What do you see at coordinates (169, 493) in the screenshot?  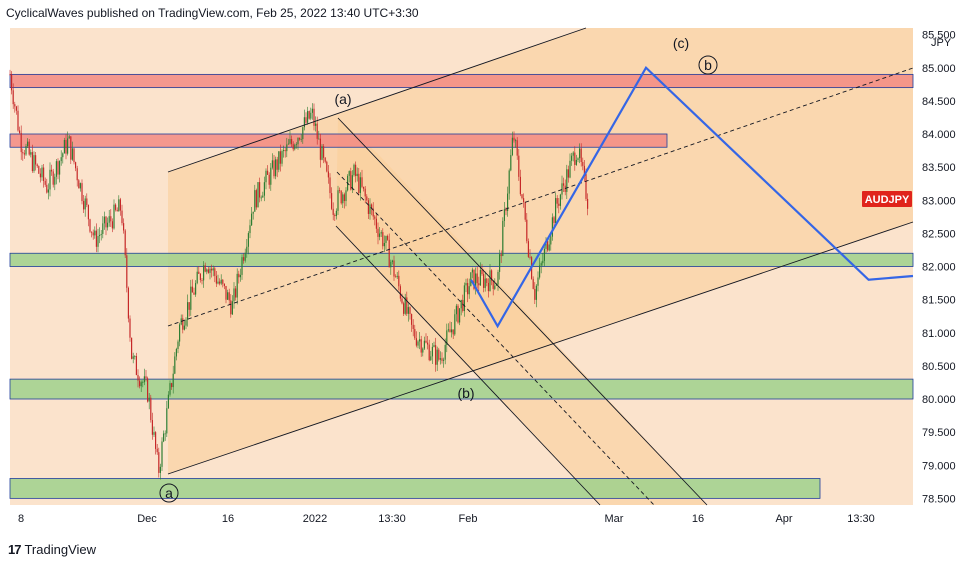 I see `wave-label-a: a` at bounding box center [169, 493].